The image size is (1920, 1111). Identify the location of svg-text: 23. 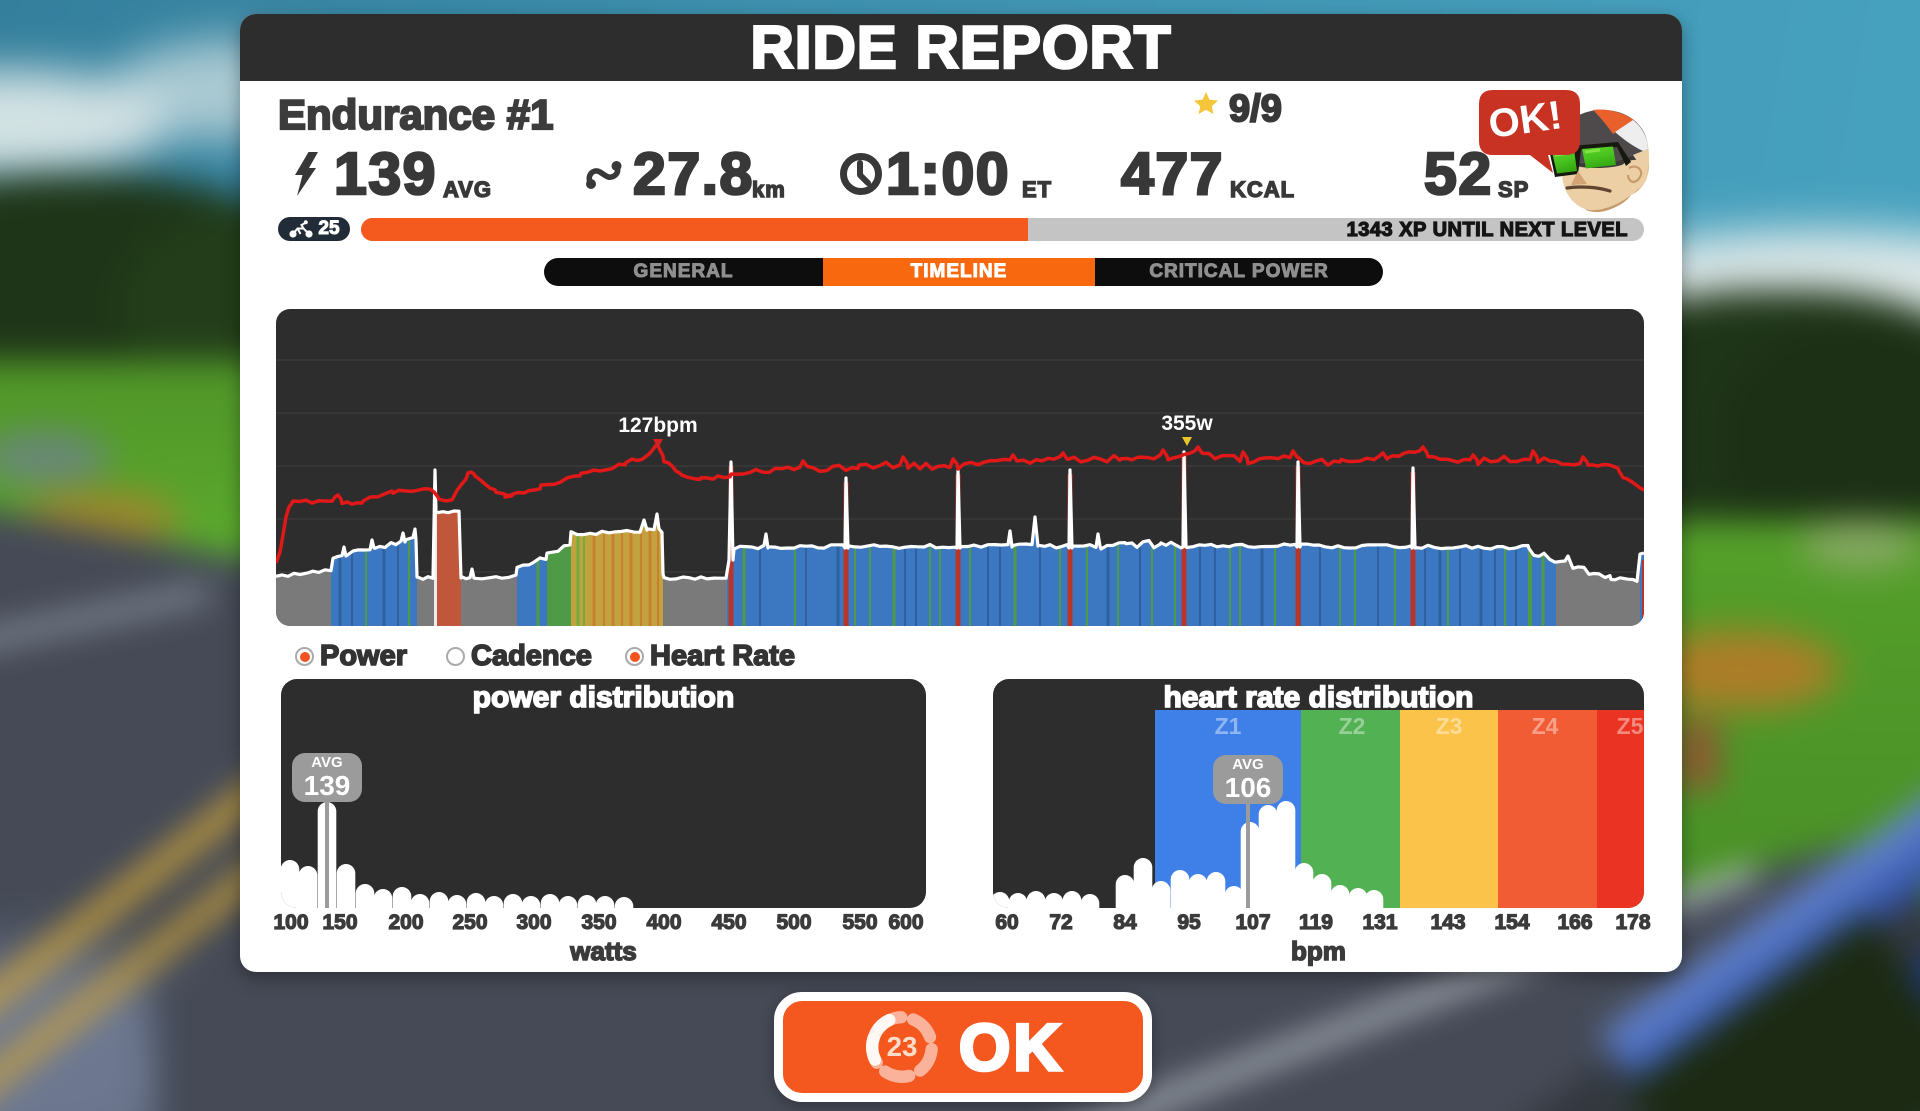
(902, 1046).